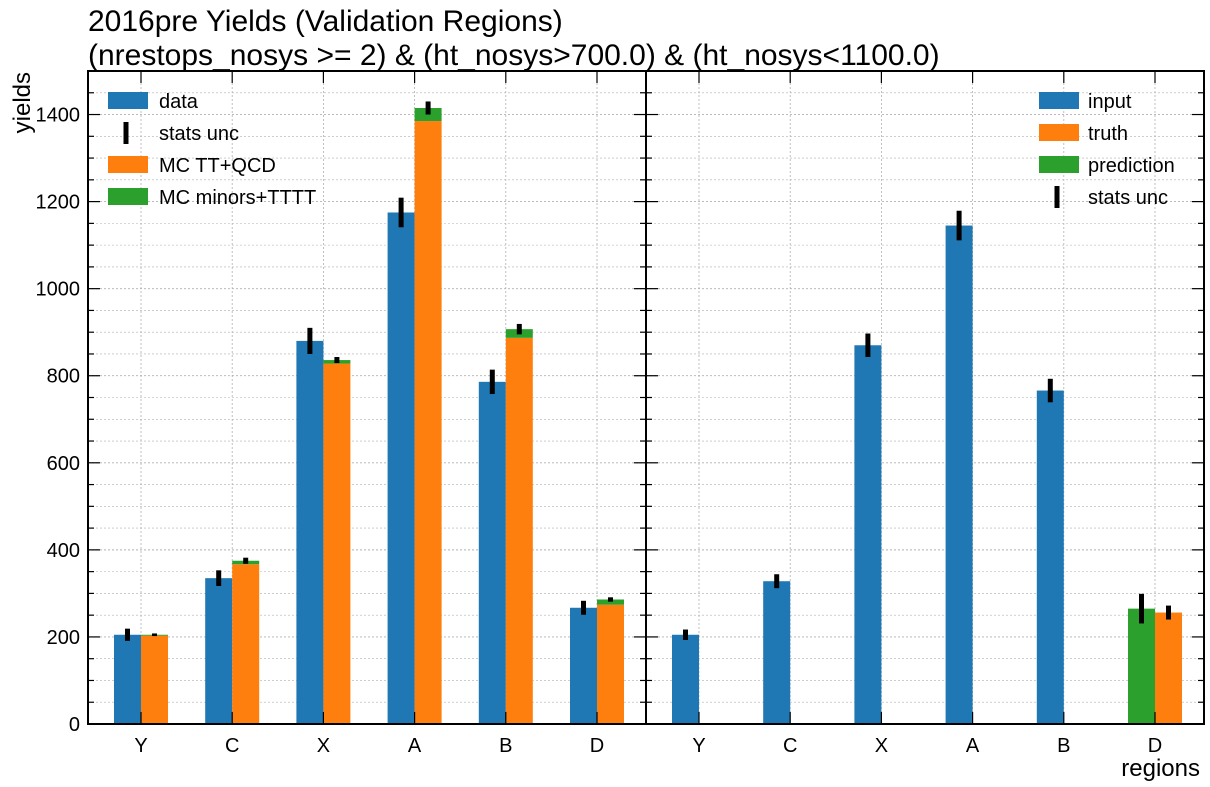 The height and width of the screenshot is (787, 1210). Describe the element at coordinates (154, 679) in the screenshot. I see `bar-mc-tt-qcd-Y` at that location.